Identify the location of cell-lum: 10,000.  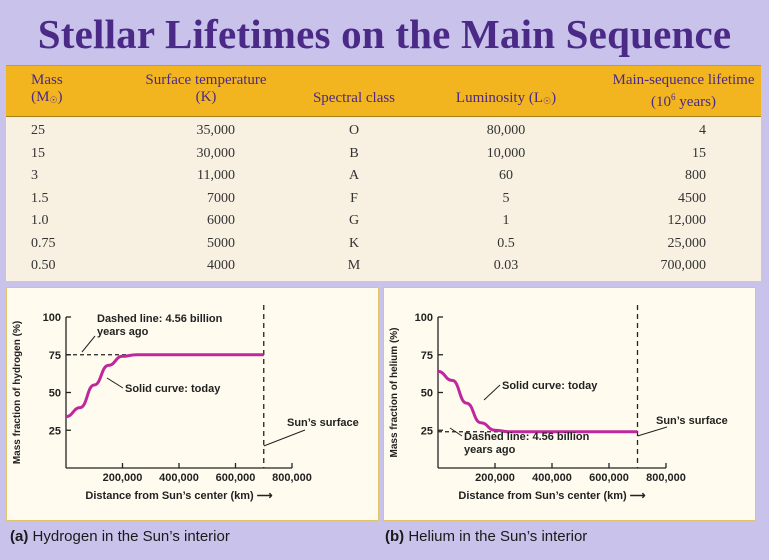
(506, 153).